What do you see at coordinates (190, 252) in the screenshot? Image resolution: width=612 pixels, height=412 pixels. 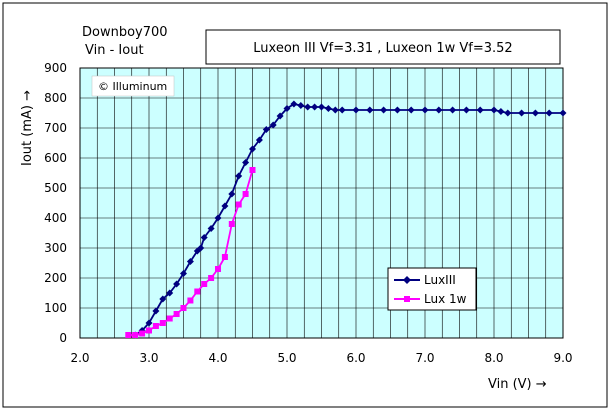 I see `series-lux1w` at bounding box center [190, 252].